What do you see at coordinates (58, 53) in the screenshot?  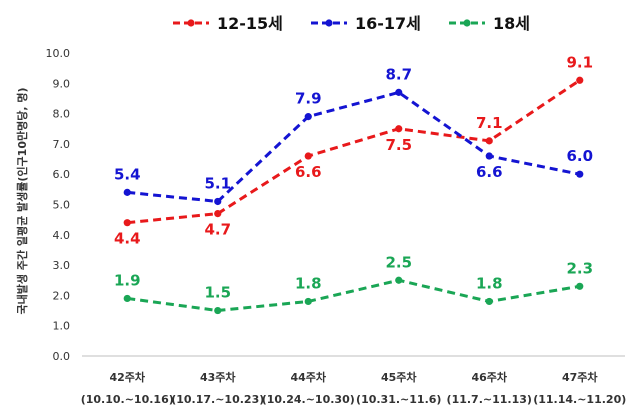 I see `y-tick-label: 10.0` at bounding box center [58, 53].